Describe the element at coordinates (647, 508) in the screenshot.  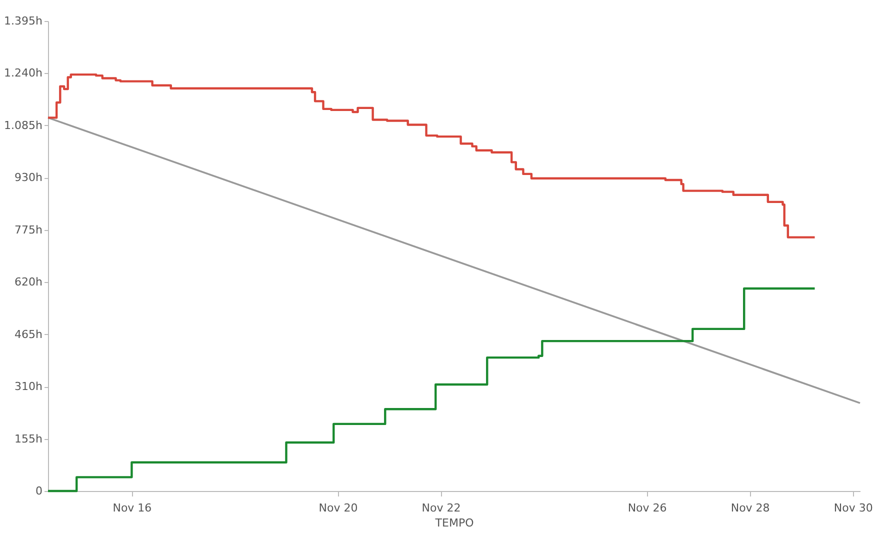
I see `x-tick-label: Nov 26` at that location.